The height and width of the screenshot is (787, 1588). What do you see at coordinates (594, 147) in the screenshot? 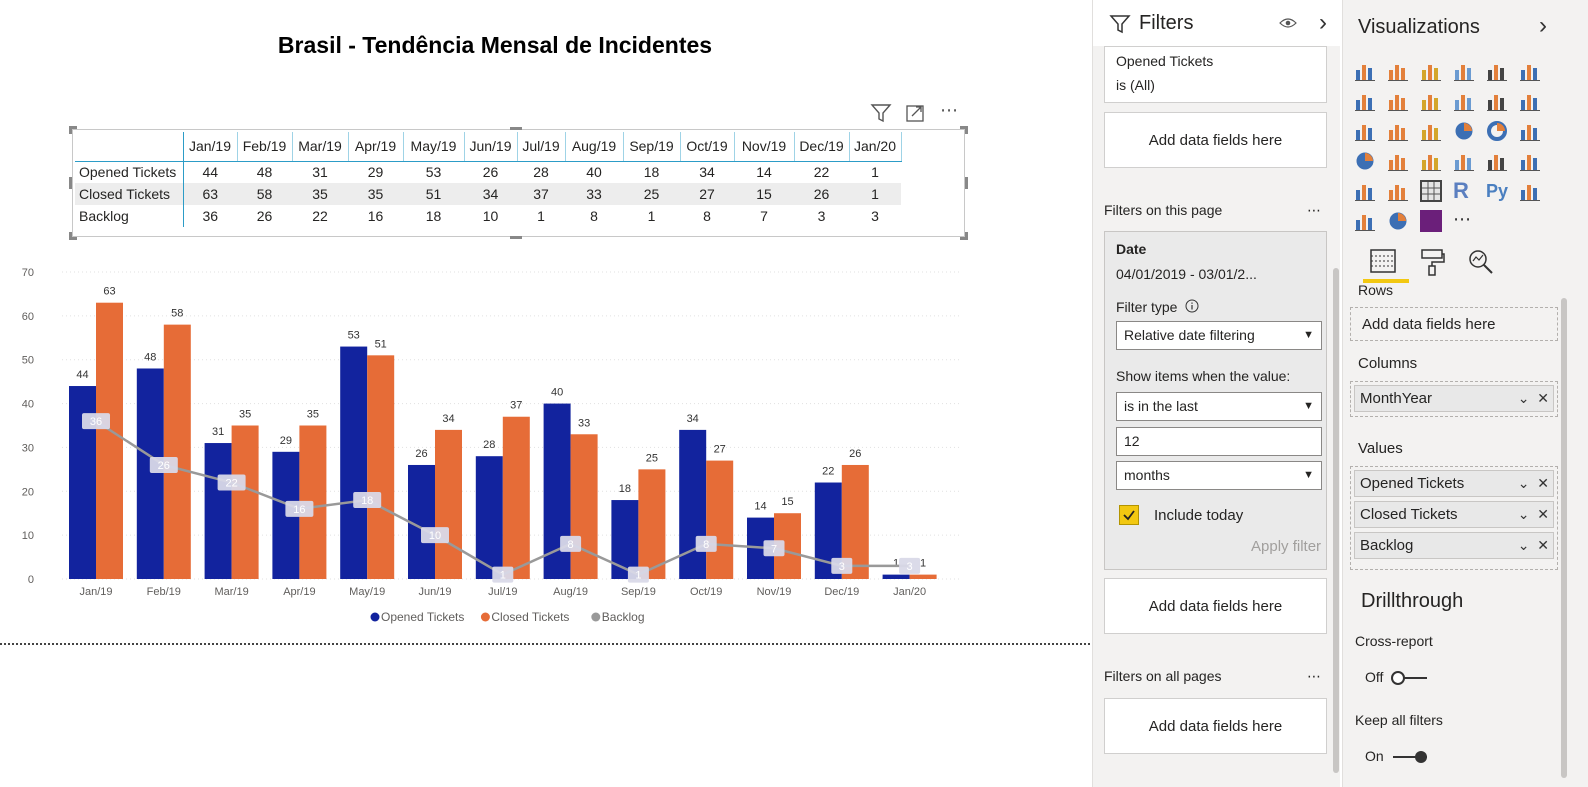
I see `matrix-column-header: Aug/19` at bounding box center [594, 147].